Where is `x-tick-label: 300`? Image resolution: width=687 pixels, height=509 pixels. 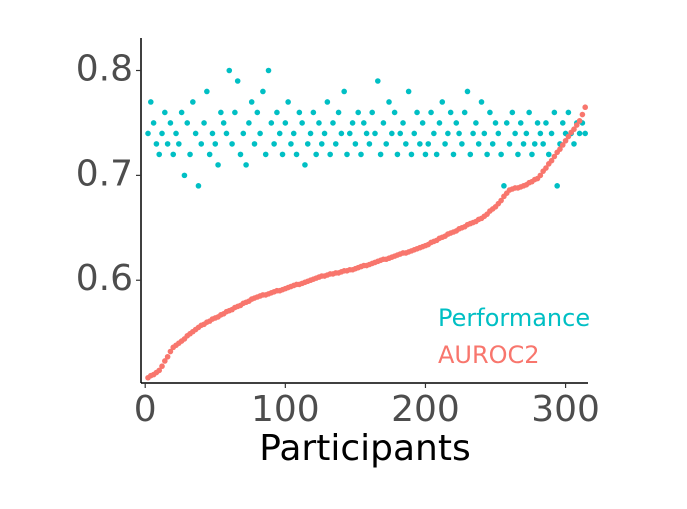 x-tick-label: 300 is located at coordinates (565, 409).